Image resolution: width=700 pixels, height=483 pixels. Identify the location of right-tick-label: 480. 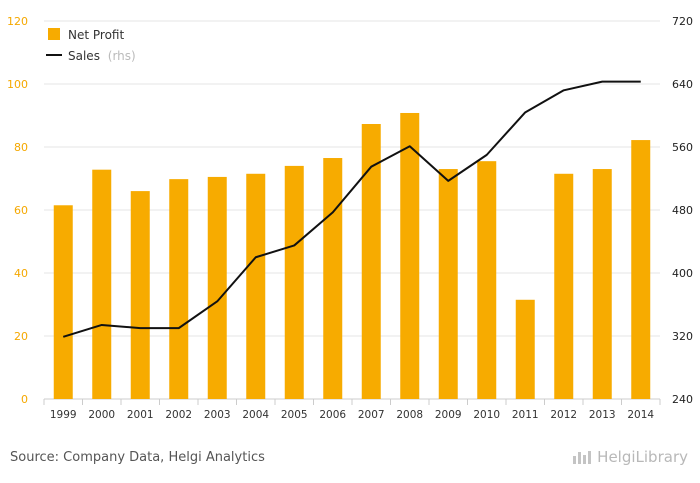
(682, 210).